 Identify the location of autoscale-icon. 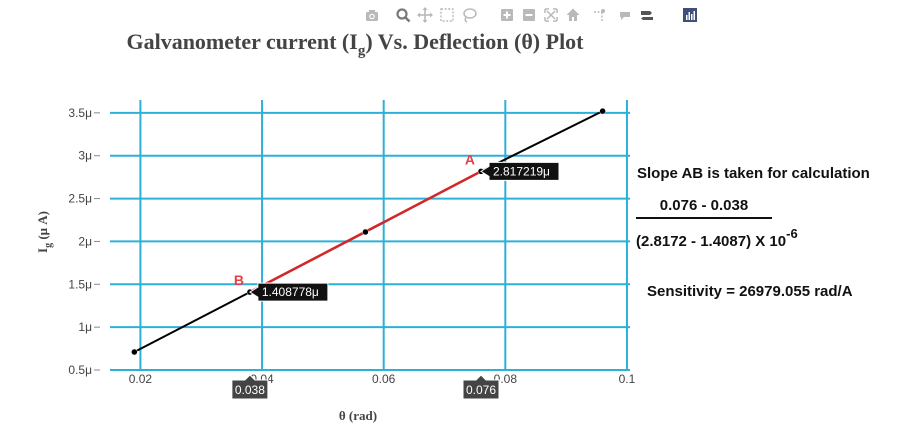
(551, 15).